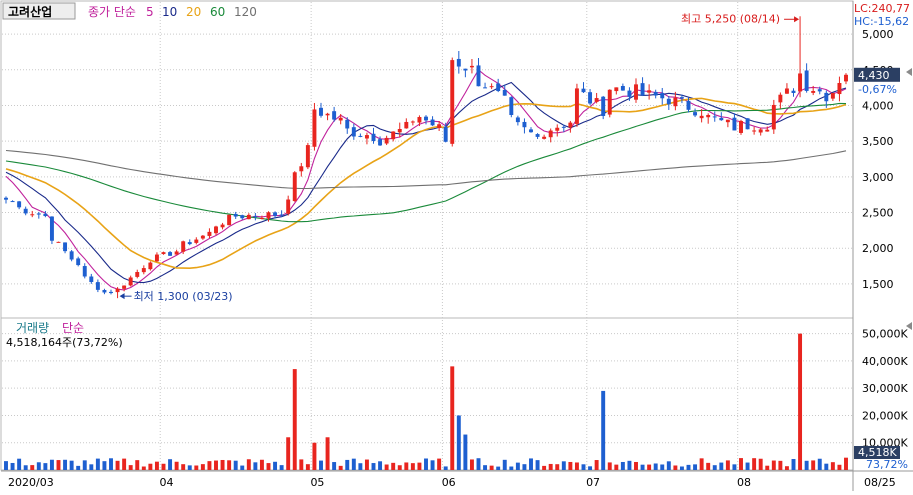  Describe the element at coordinates (797, 19) in the screenshot. I see `high-arrowhead-icon` at that location.